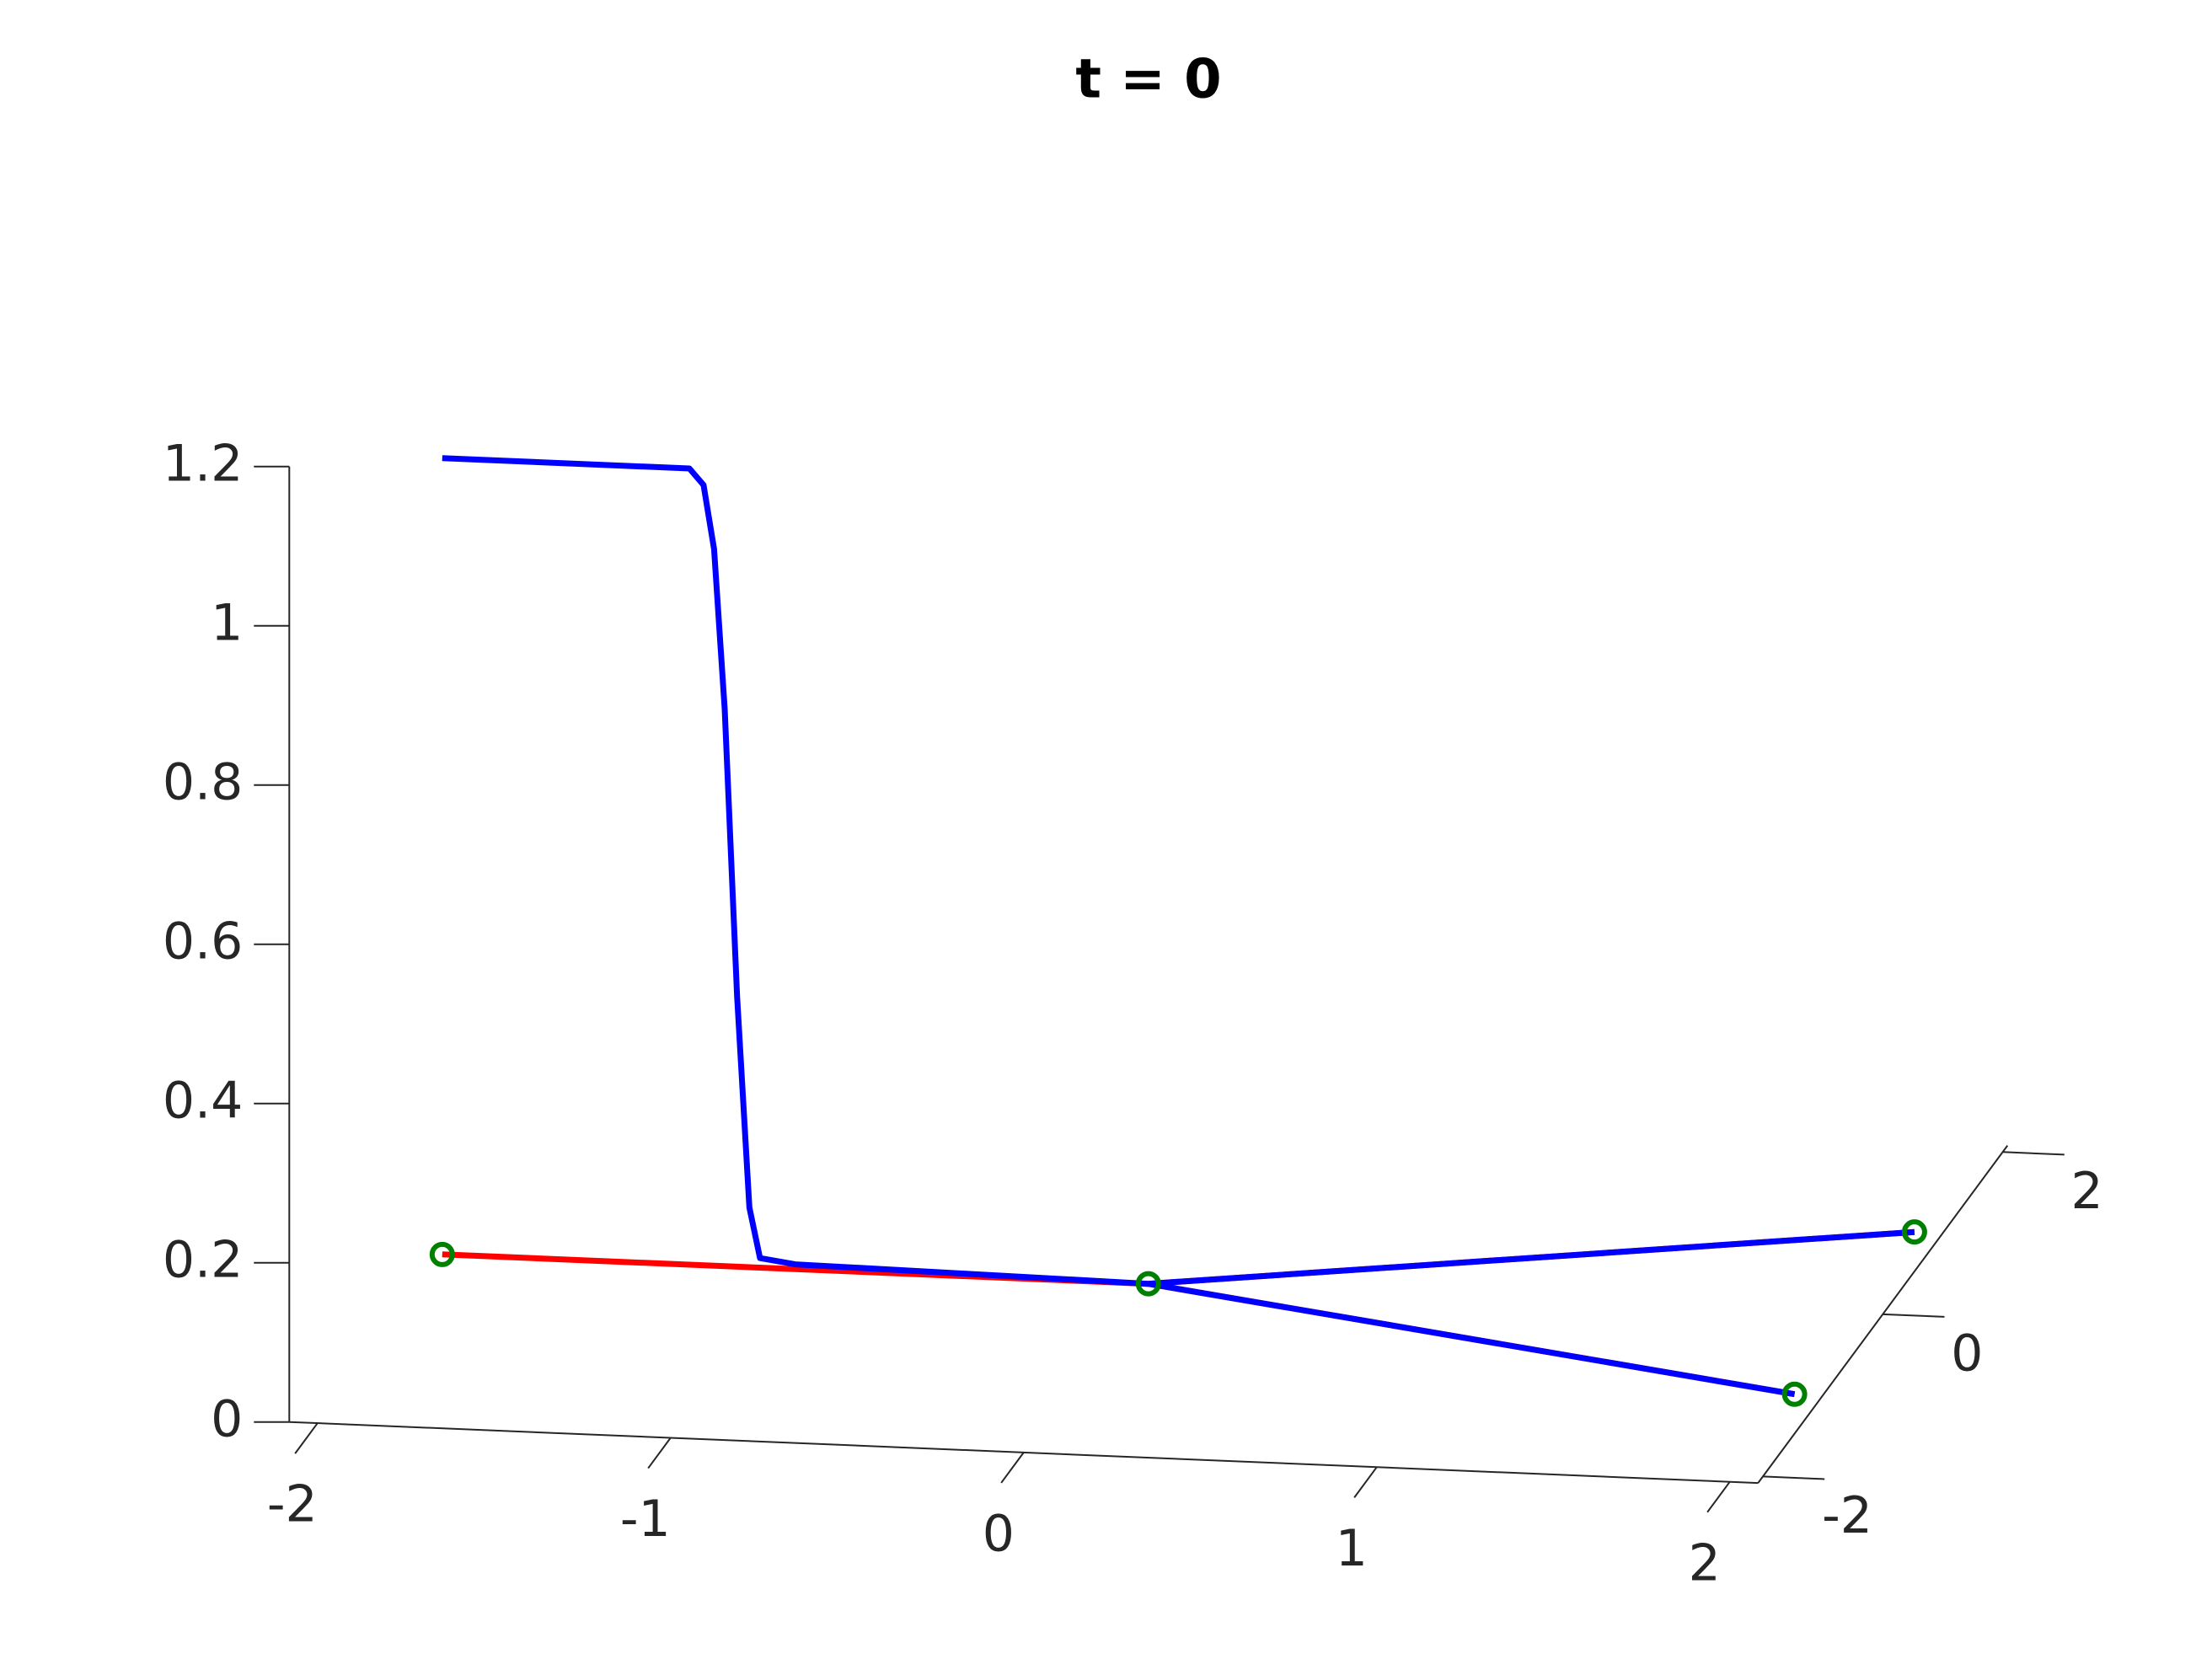 This screenshot has width=2212, height=1659. I want to click on chart-title: t = 0, so click(1148, 80).